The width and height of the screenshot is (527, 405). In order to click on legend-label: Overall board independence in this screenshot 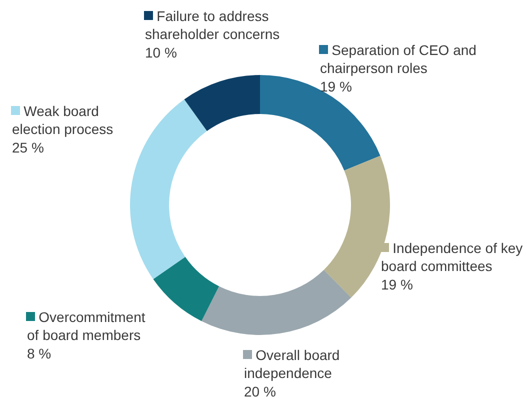, I will do `click(292, 364)`.